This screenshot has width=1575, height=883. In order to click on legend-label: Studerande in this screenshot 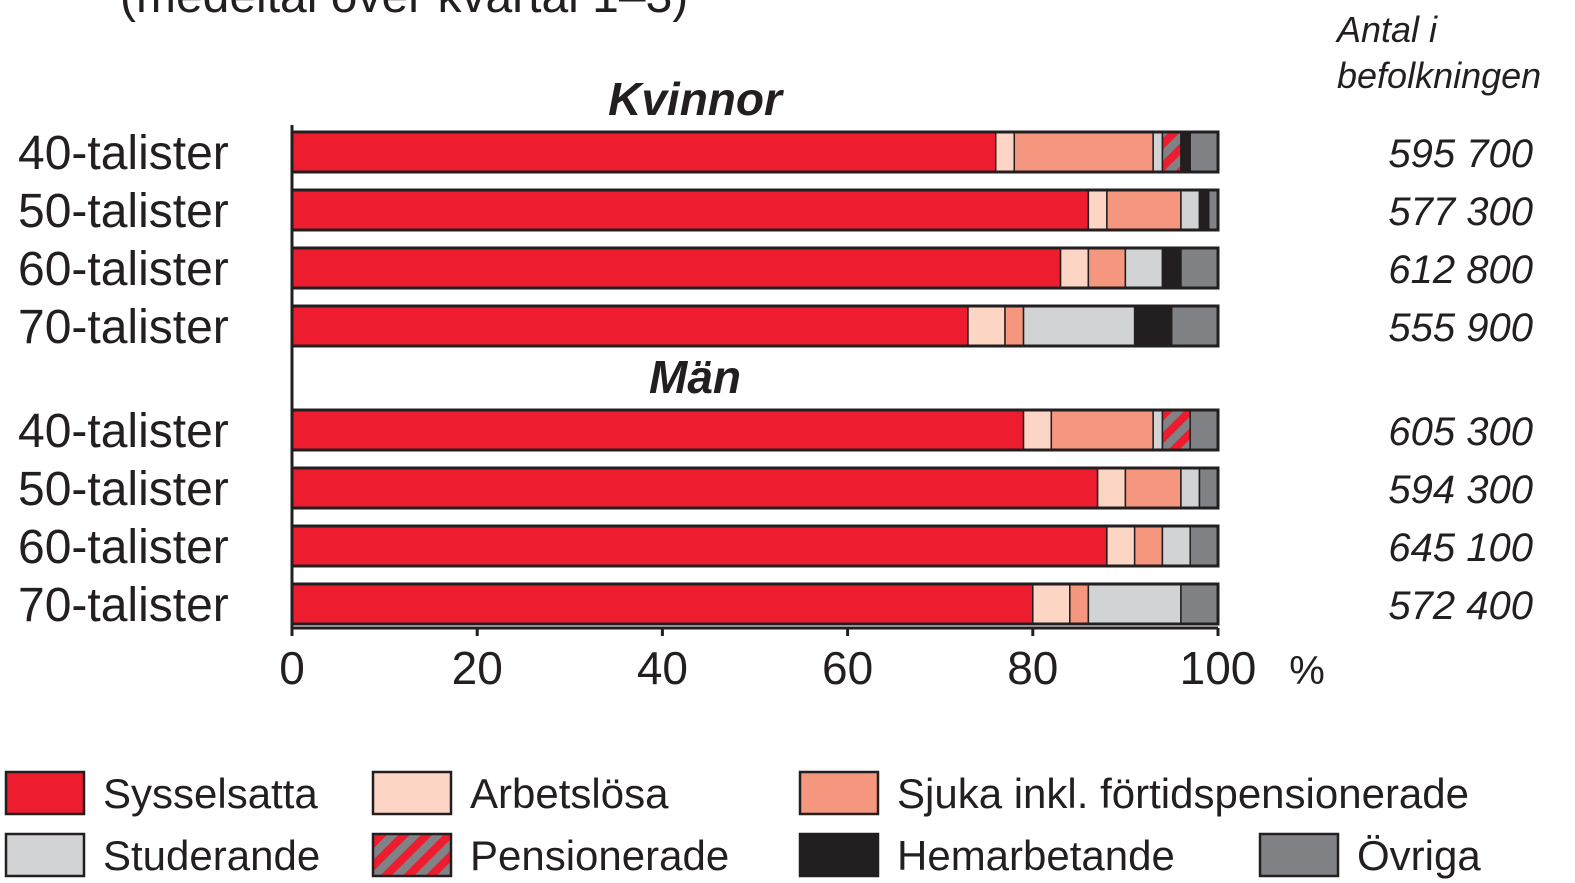, I will do `click(211, 855)`.